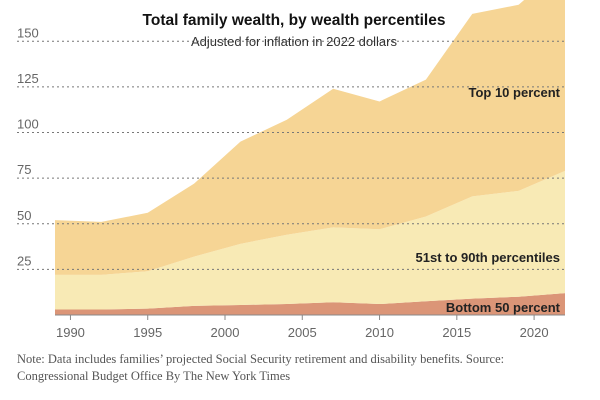 Image resolution: width=600 pixels, height=400 pixels. I want to click on x-tick-label: 2005, so click(302, 332).